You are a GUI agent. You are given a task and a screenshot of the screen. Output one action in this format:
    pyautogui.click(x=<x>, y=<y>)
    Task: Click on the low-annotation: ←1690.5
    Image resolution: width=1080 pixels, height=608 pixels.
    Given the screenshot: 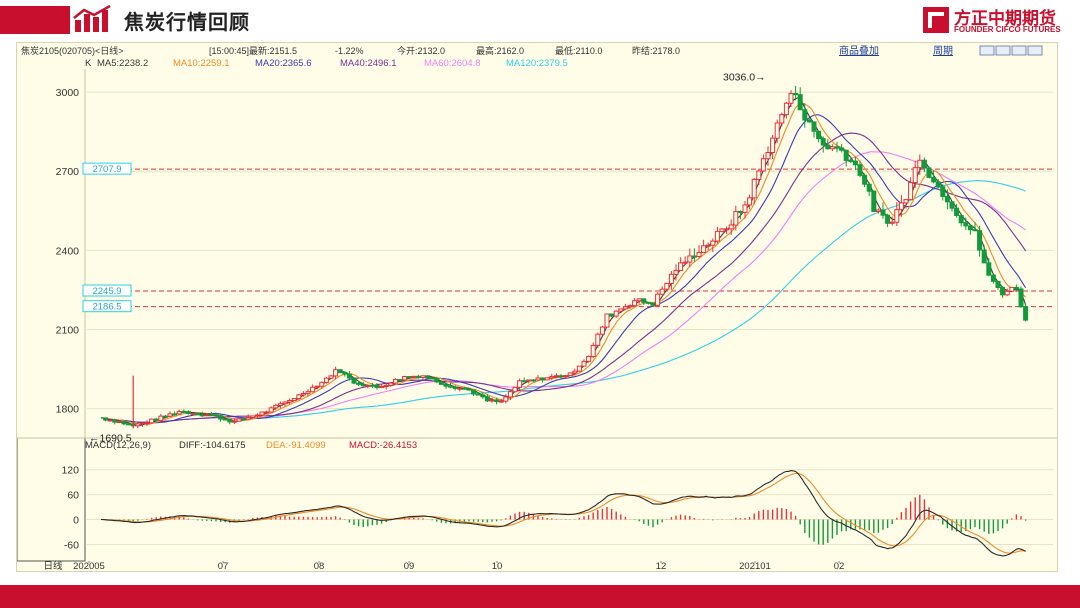 What is the action you would take?
    pyautogui.click(x=110, y=439)
    